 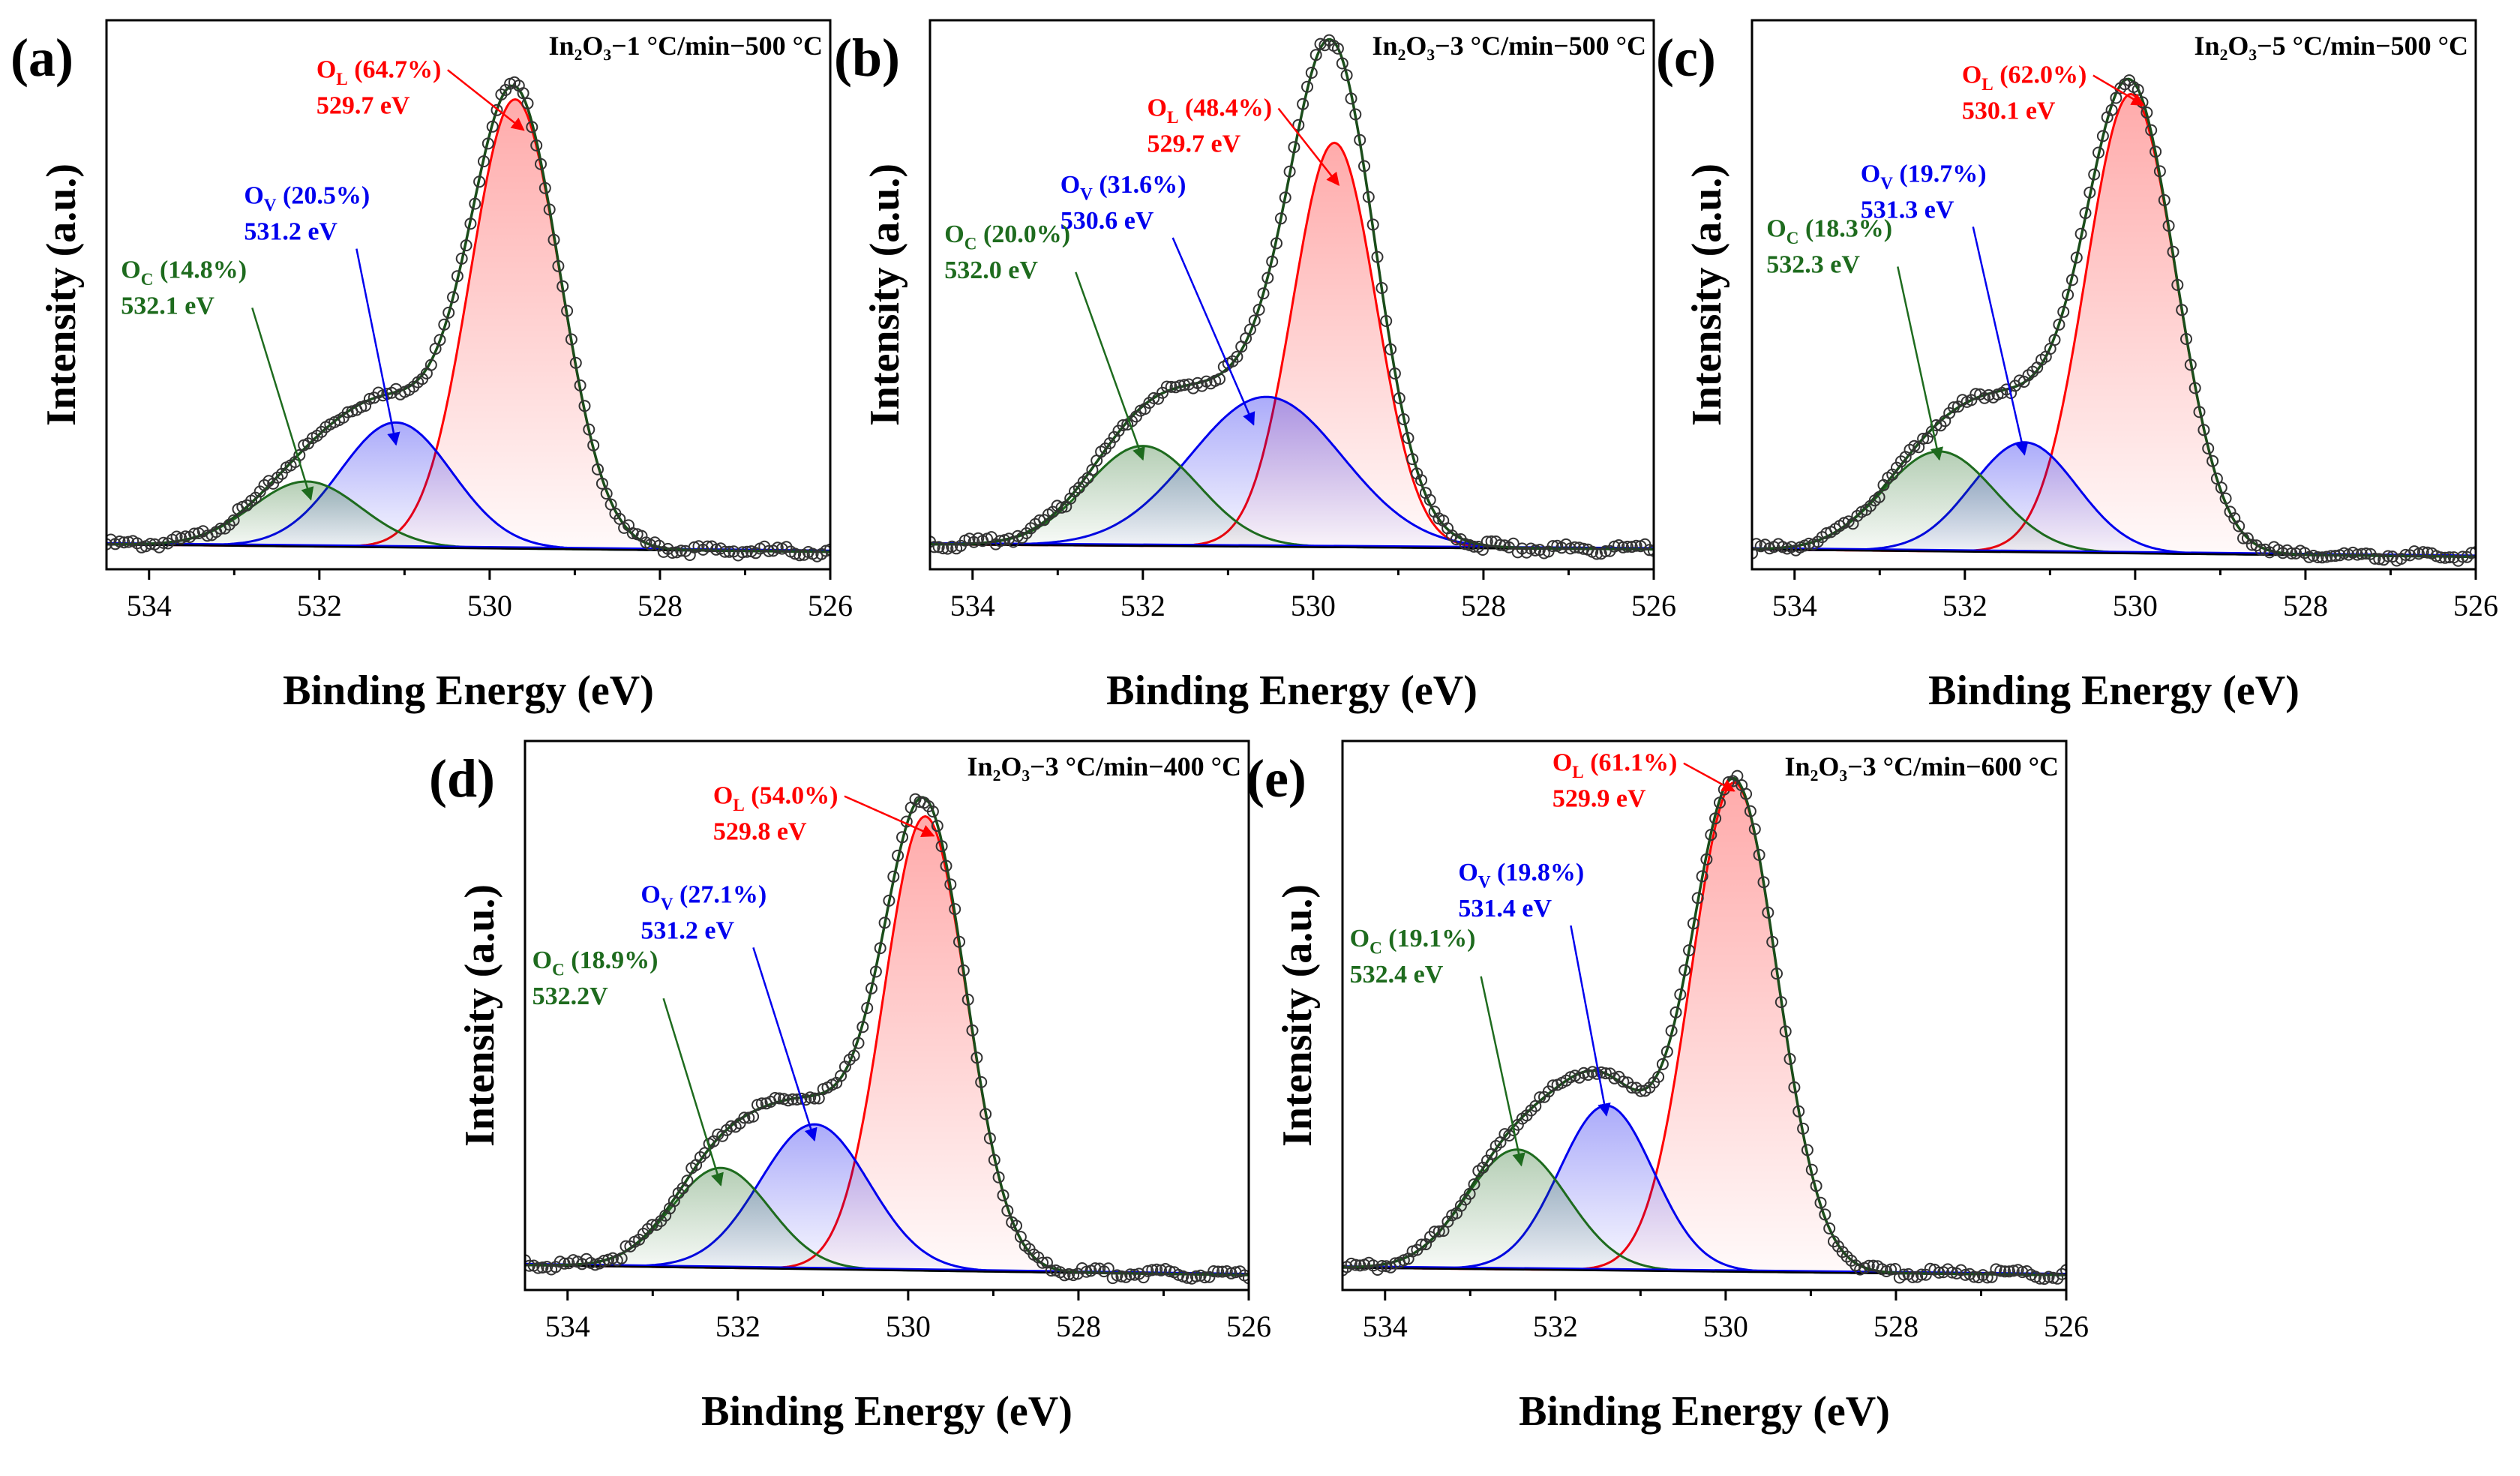 What do you see at coordinates (1503, 1071) in the screenshot?
I see `annotation-arrow` at bounding box center [1503, 1071].